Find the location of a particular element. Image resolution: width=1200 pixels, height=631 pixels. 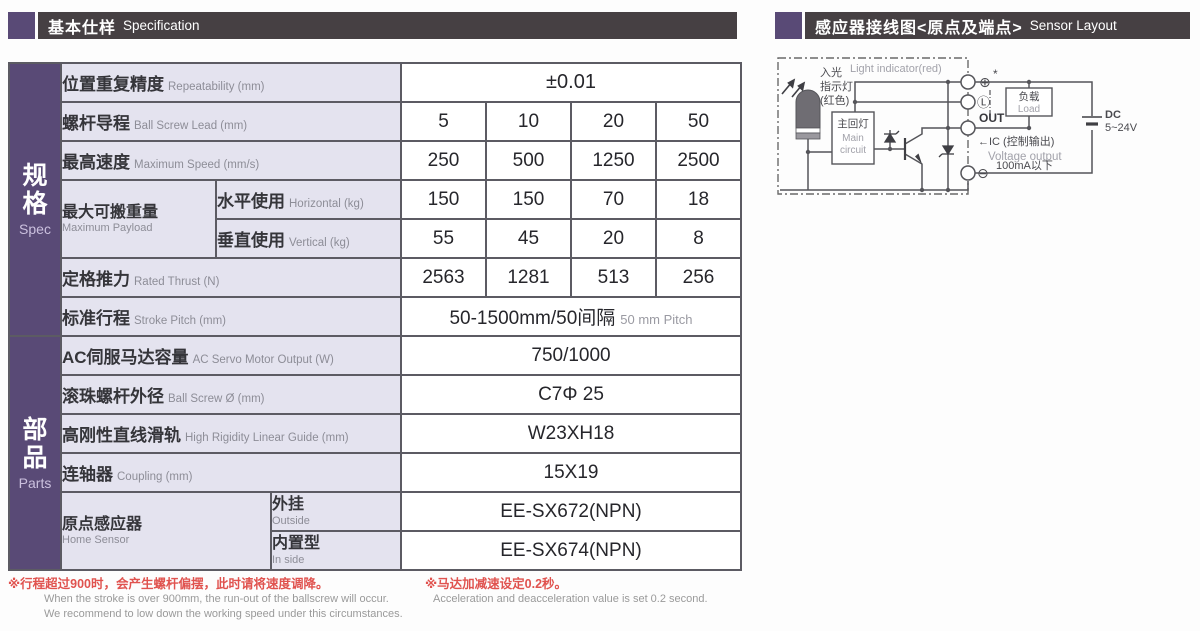

terminal-out-circle is located at coordinates (968, 128).